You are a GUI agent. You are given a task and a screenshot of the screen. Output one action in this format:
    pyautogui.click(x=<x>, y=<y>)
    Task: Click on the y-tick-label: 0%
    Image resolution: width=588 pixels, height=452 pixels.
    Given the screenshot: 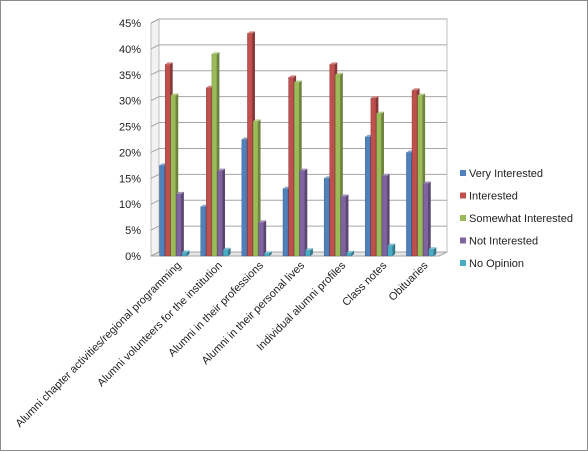 What is the action you would take?
    pyautogui.click(x=133, y=257)
    